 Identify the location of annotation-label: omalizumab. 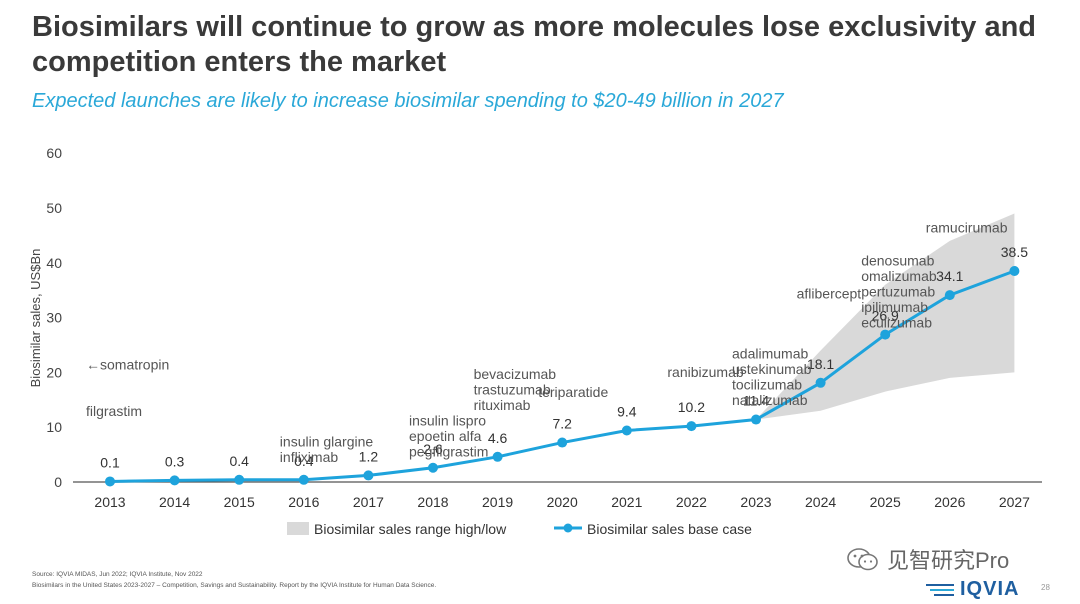
(899, 276).